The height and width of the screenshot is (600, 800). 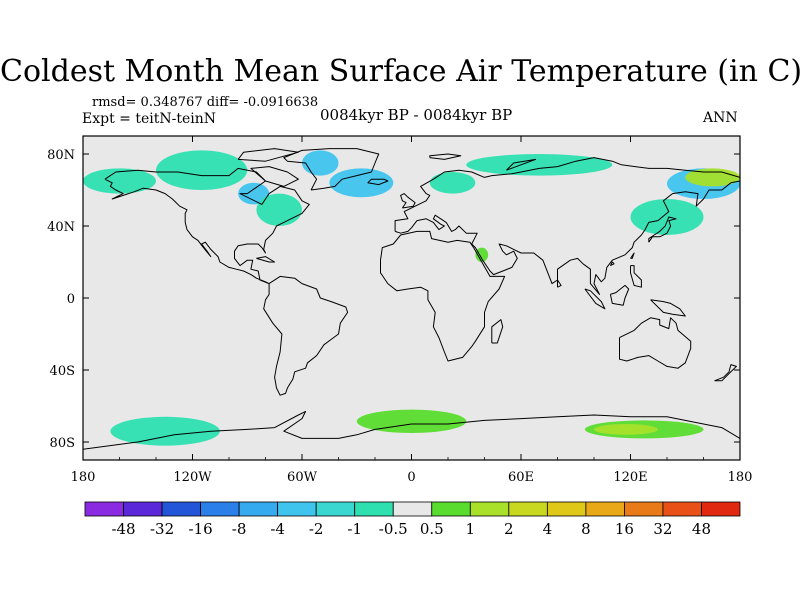 What do you see at coordinates (701, 529) in the screenshot?
I see `colorbar-label: 48` at bounding box center [701, 529].